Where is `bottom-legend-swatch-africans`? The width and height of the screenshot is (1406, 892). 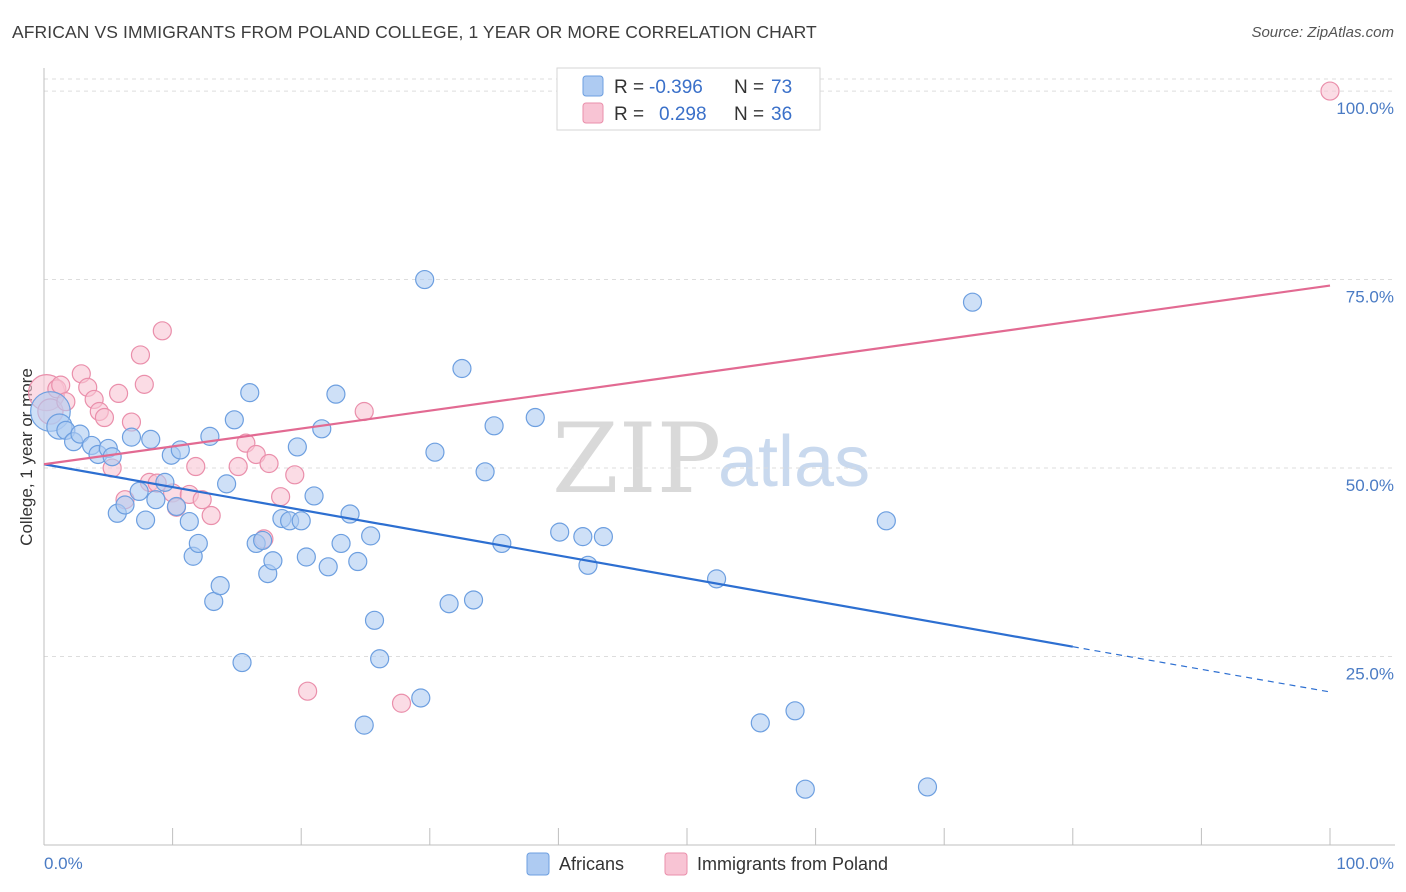 bottom-legend-swatch-africans is located at coordinates (538, 864).